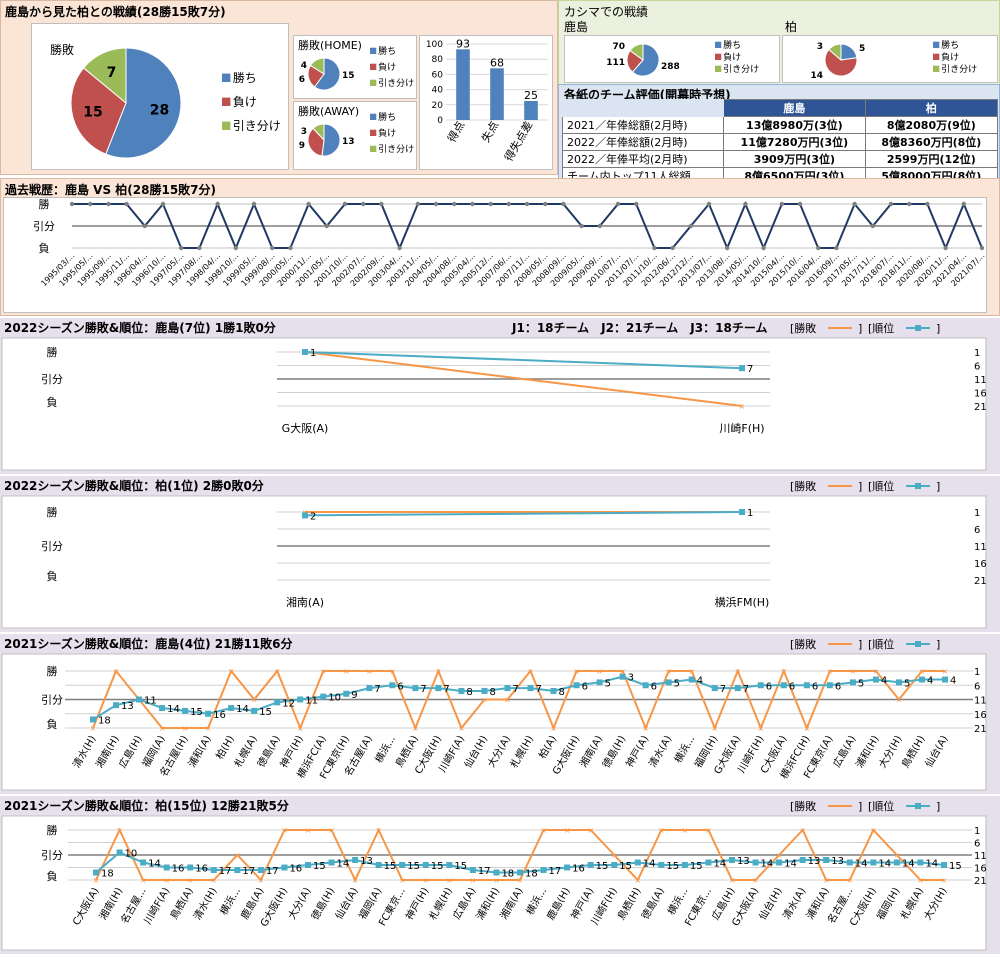  Describe the element at coordinates (980, 407) in the screenshot. I see `rank-tick-label: 21` at that location.